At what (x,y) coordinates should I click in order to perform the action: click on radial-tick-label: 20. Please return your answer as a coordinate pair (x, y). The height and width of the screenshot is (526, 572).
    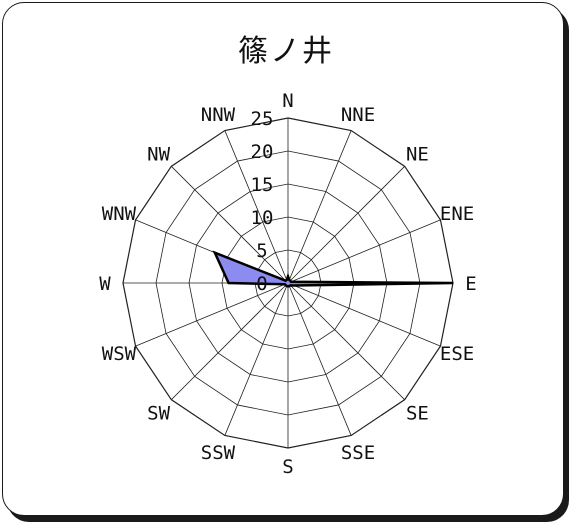
    Looking at the image, I should click on (262, 152).